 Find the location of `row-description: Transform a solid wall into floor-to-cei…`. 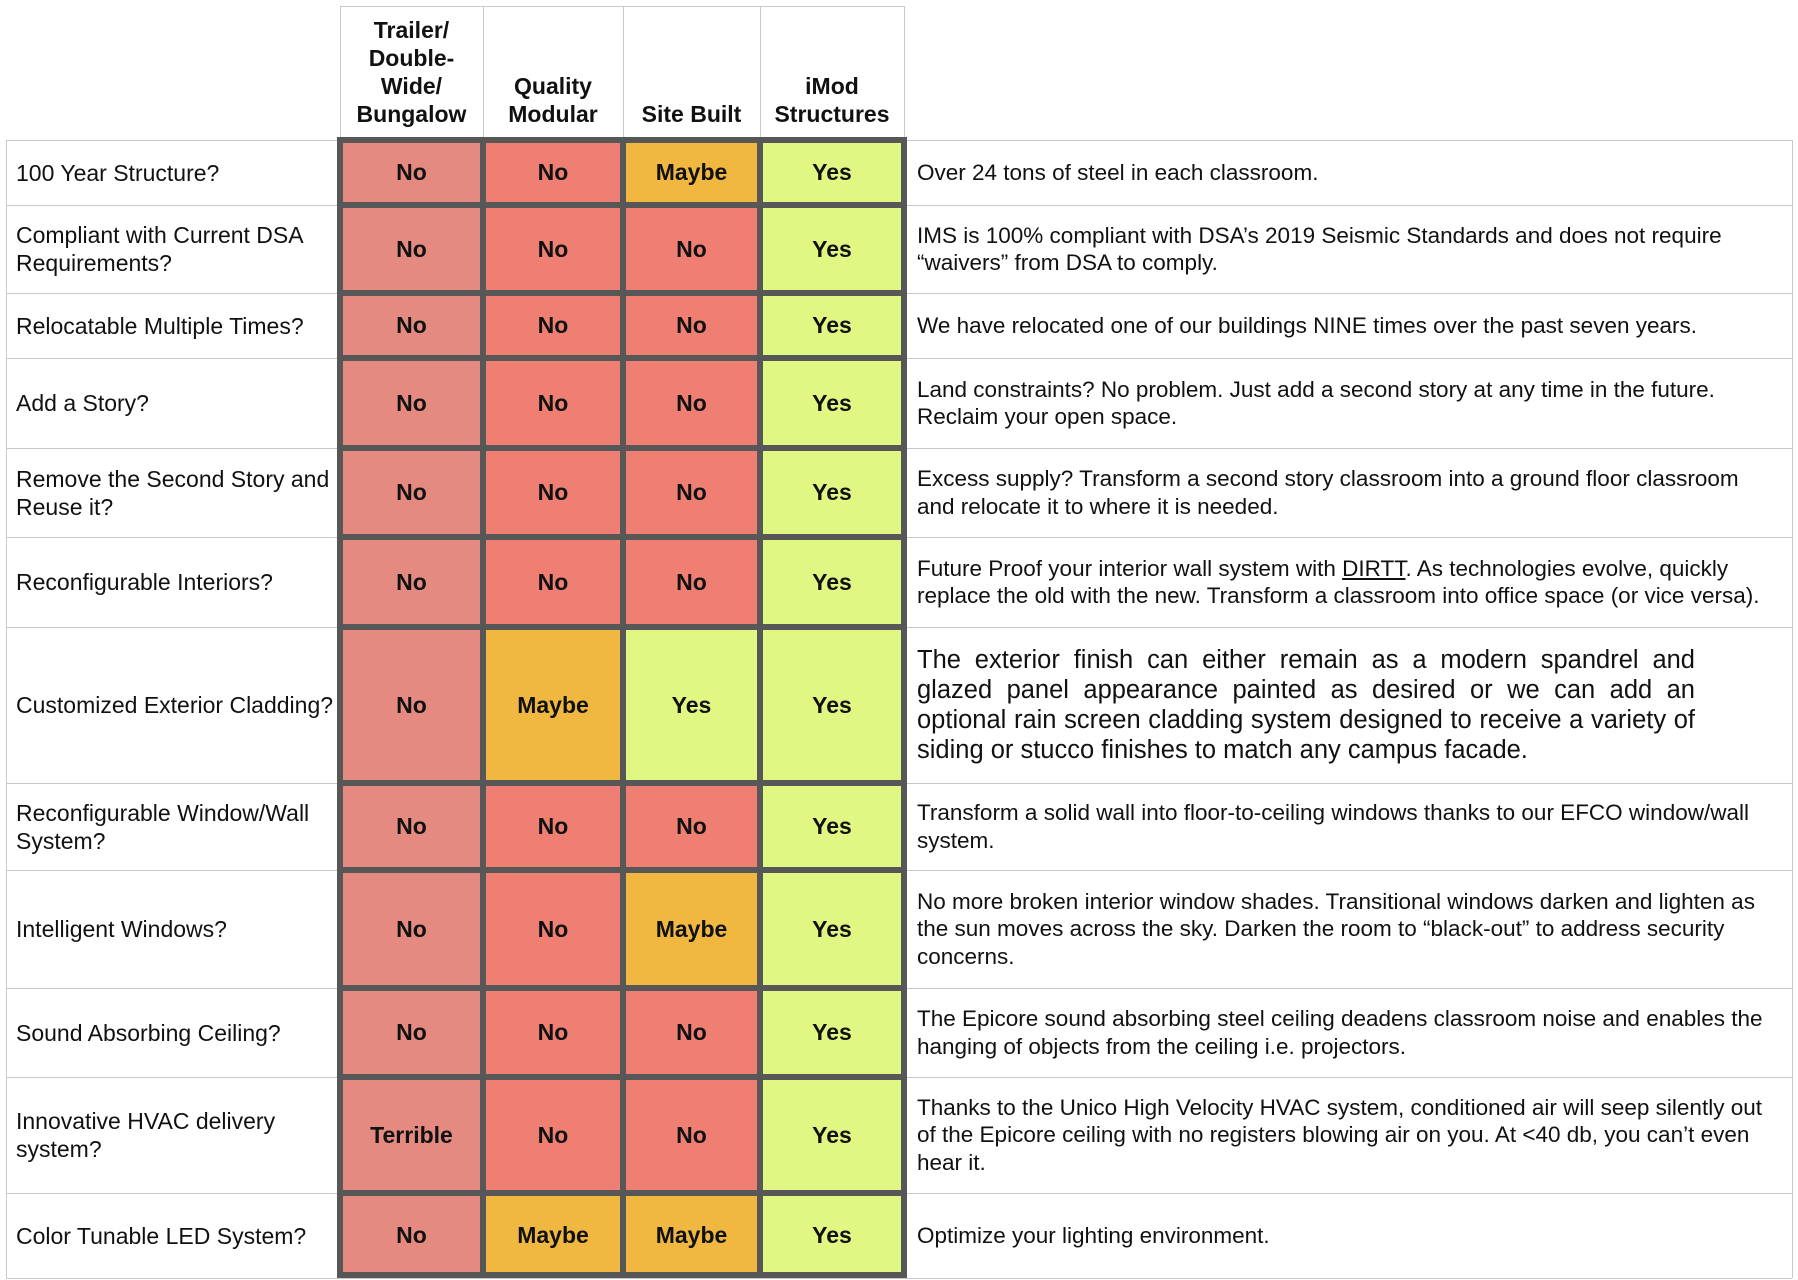

row-description: Transform a solid wall into floor-to-cei… is located at coordinates (1348, 826).